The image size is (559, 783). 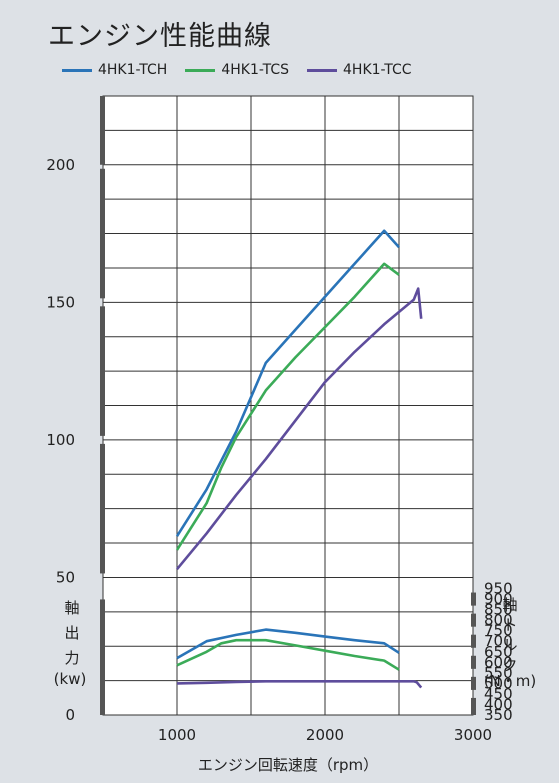 What do you see at coordinates (160, 36) in the screenshot?
I see `chart-title: エンジン性能曲線` at bounding box center [160, 36].